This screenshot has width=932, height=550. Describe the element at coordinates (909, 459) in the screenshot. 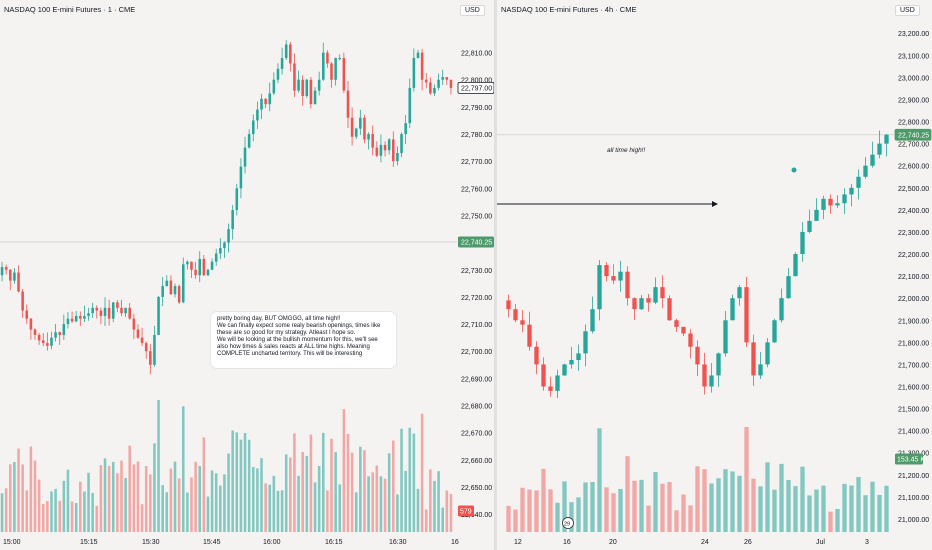

I see `volume-badge` at that location.